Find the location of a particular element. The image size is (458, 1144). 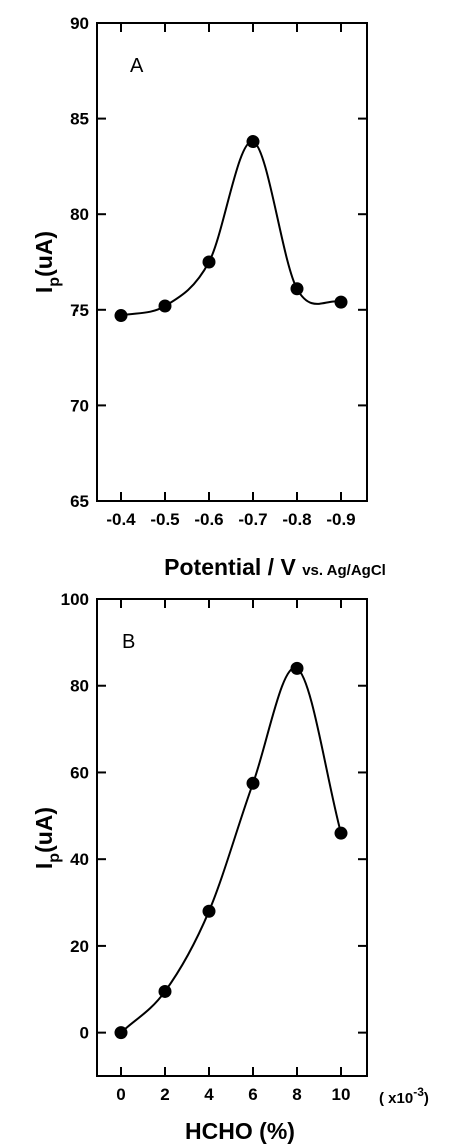

y-tick-label: 20 is located at coordinates (79, 946).